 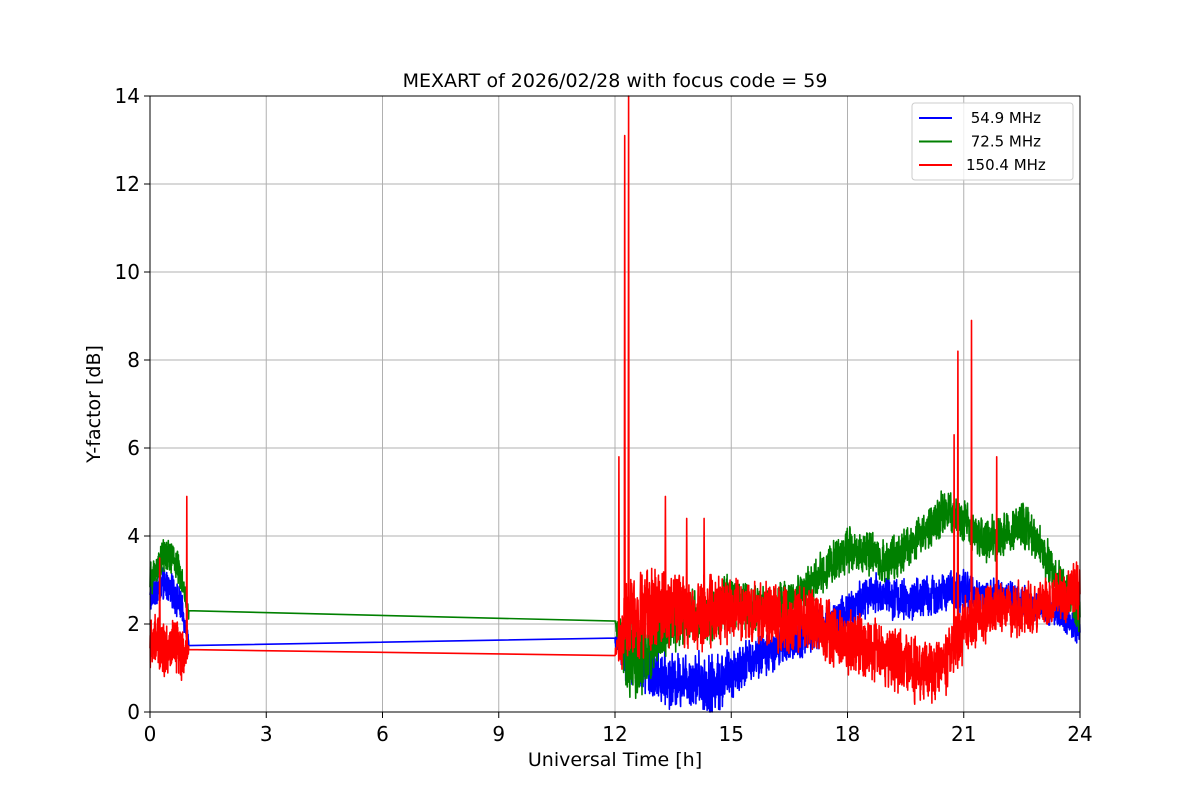 What do you see at coordinates (847, 734) in the screenshot?
I see `x-tick-label: 18` at bounding box center [847, 734].